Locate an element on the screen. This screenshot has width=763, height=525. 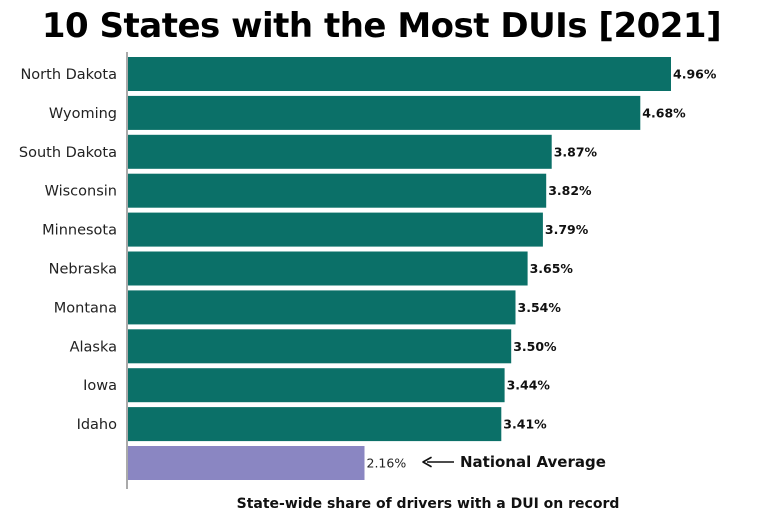
value-label: 3.44% is located at coordinates (529, 385).